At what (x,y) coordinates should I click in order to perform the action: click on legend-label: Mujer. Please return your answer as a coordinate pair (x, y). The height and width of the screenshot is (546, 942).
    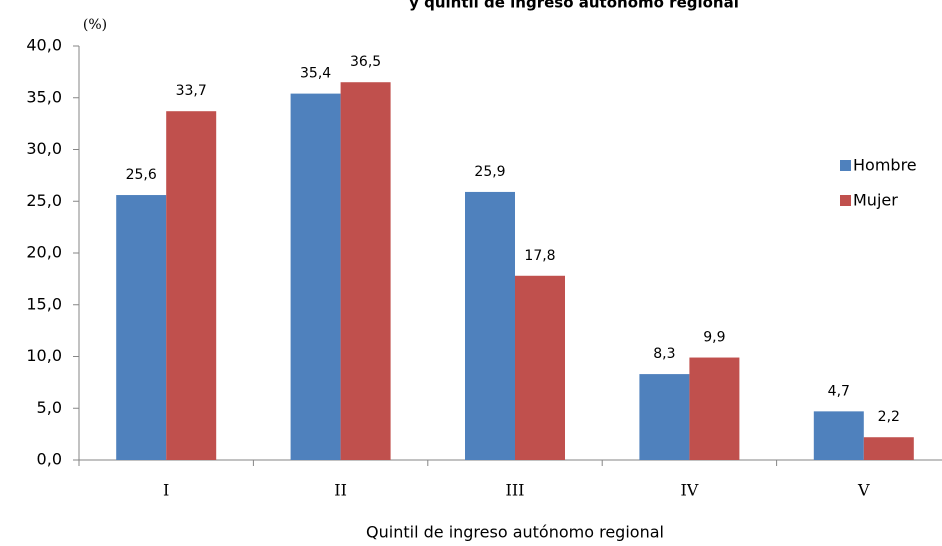
    Looking at the image, I should click on (875, 200).